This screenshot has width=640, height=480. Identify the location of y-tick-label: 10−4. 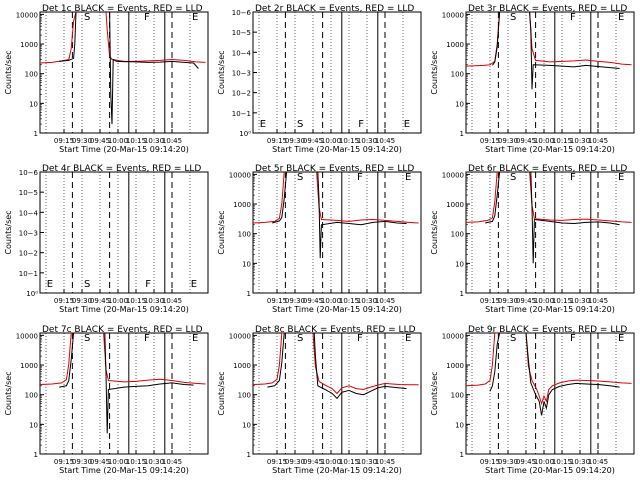
(29, 213).